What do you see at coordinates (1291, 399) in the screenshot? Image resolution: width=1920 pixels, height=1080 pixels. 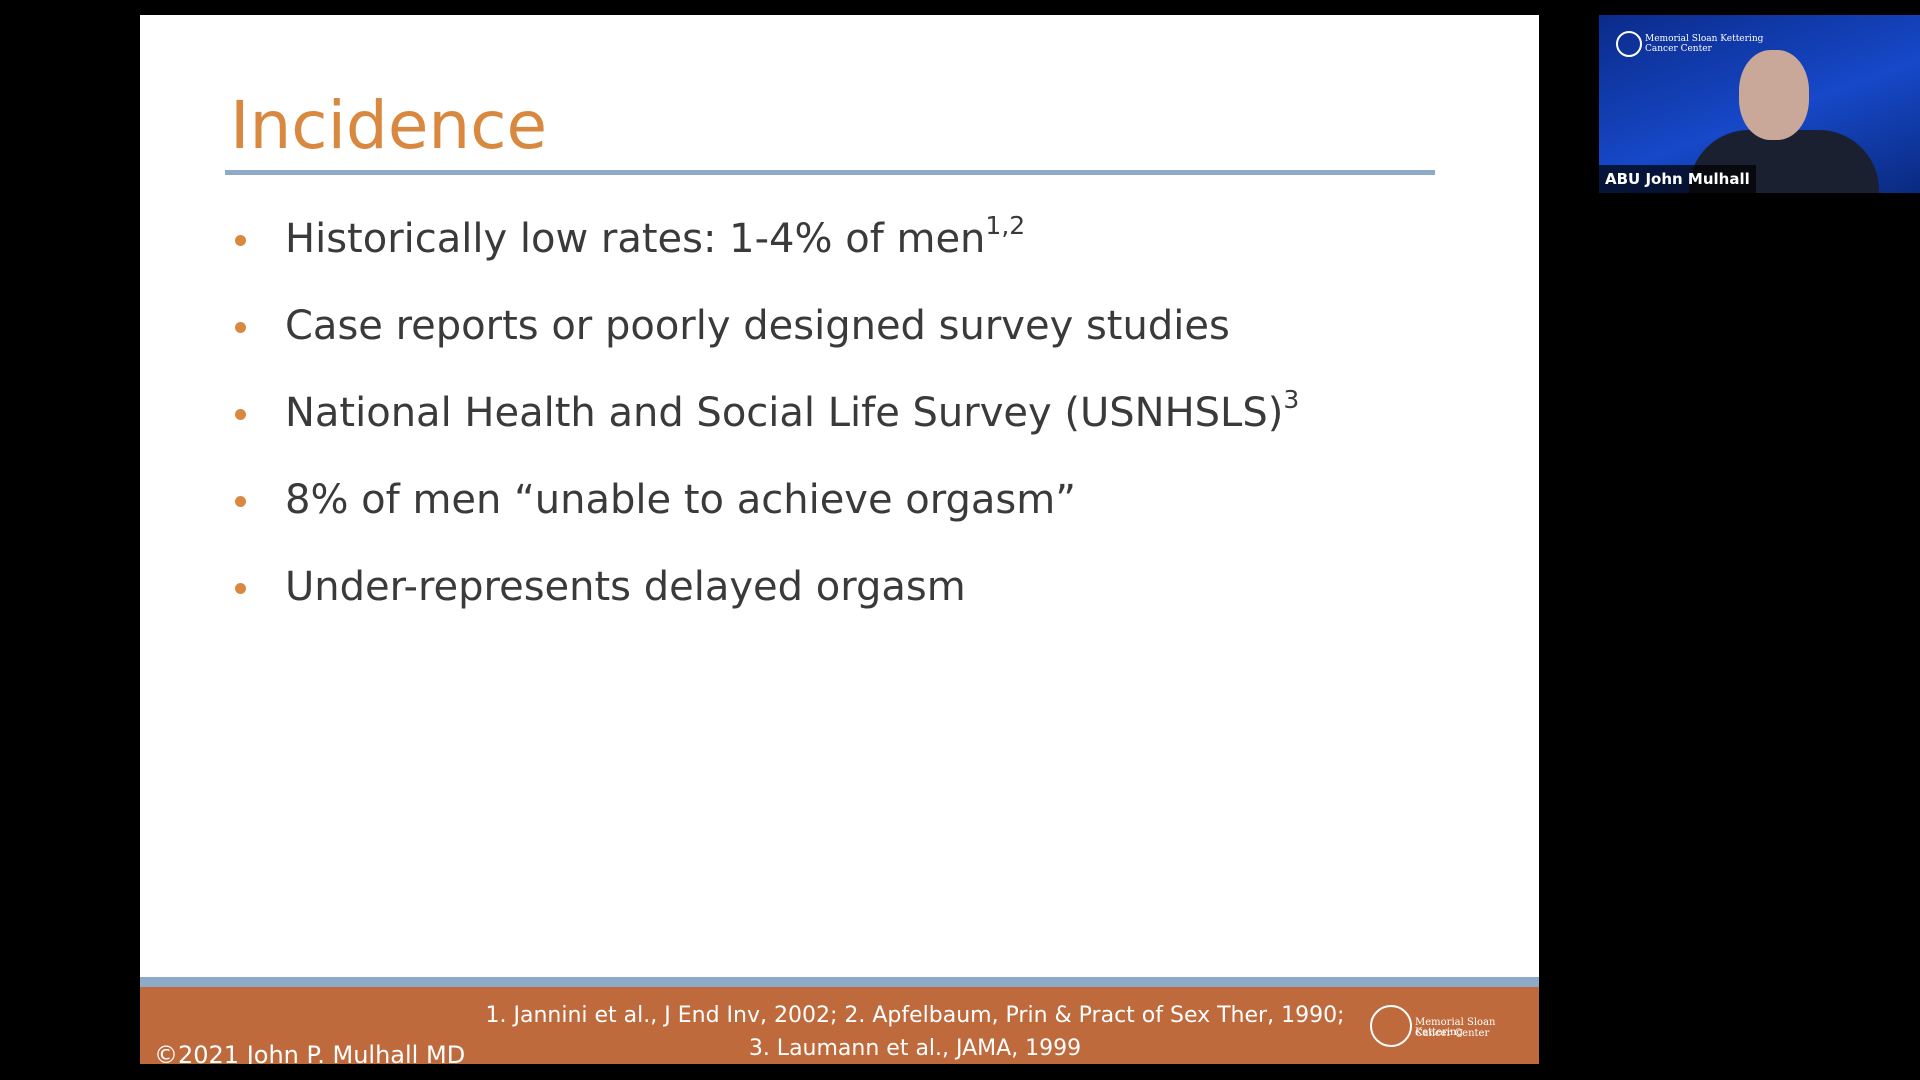 I see `citation: 3` at bounding box center [1291, 399].